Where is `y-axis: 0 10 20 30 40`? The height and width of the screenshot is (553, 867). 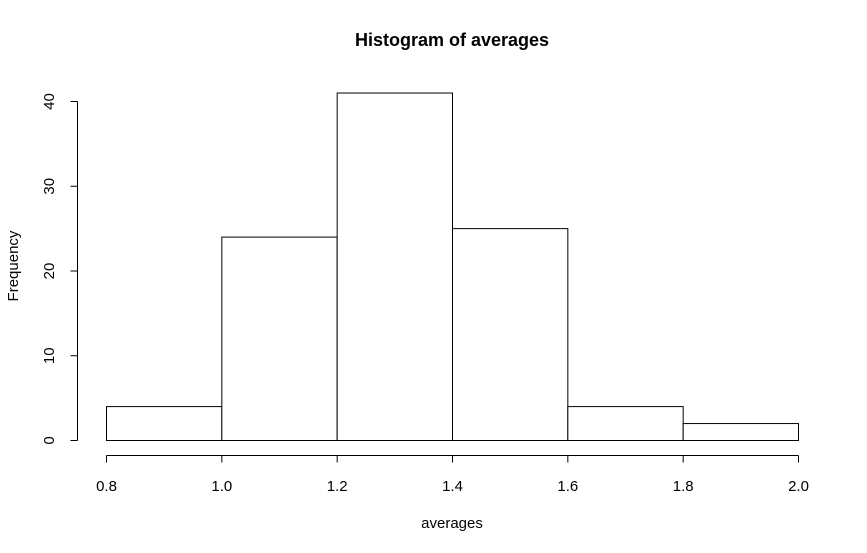
y-axis: 0 10 20 30 40 is located at coordinates (59, 269).